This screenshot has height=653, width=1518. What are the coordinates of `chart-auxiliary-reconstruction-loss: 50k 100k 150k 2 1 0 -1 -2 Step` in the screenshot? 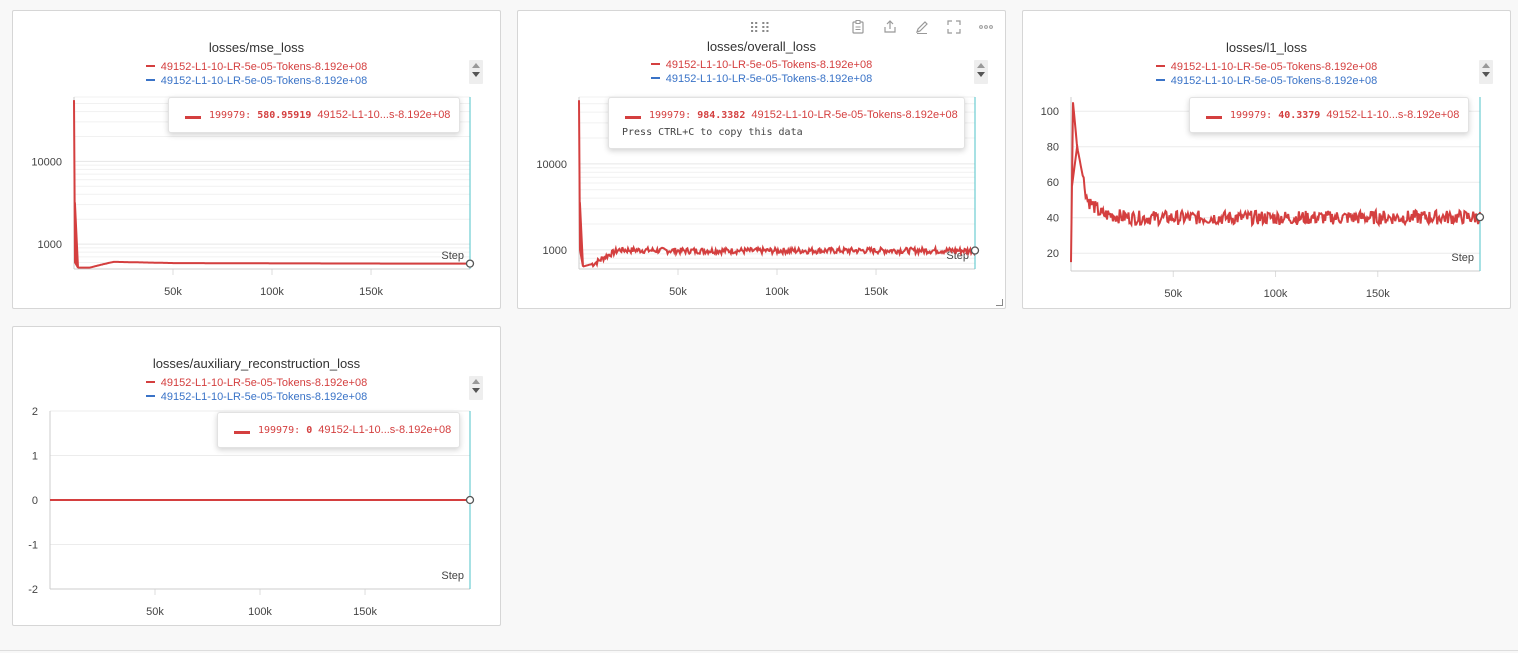 It's located at (257, 477).